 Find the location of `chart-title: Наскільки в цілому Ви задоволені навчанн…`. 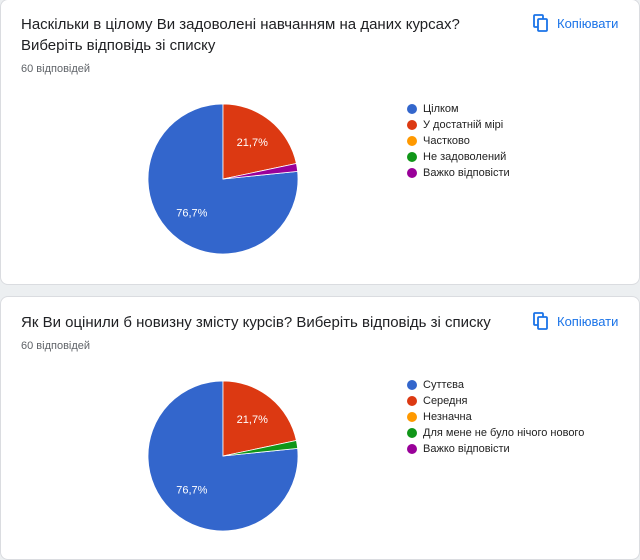

chart-title: Наскільки в цілому Ви задоволені навчанн… is located at coordinates (240, 35).